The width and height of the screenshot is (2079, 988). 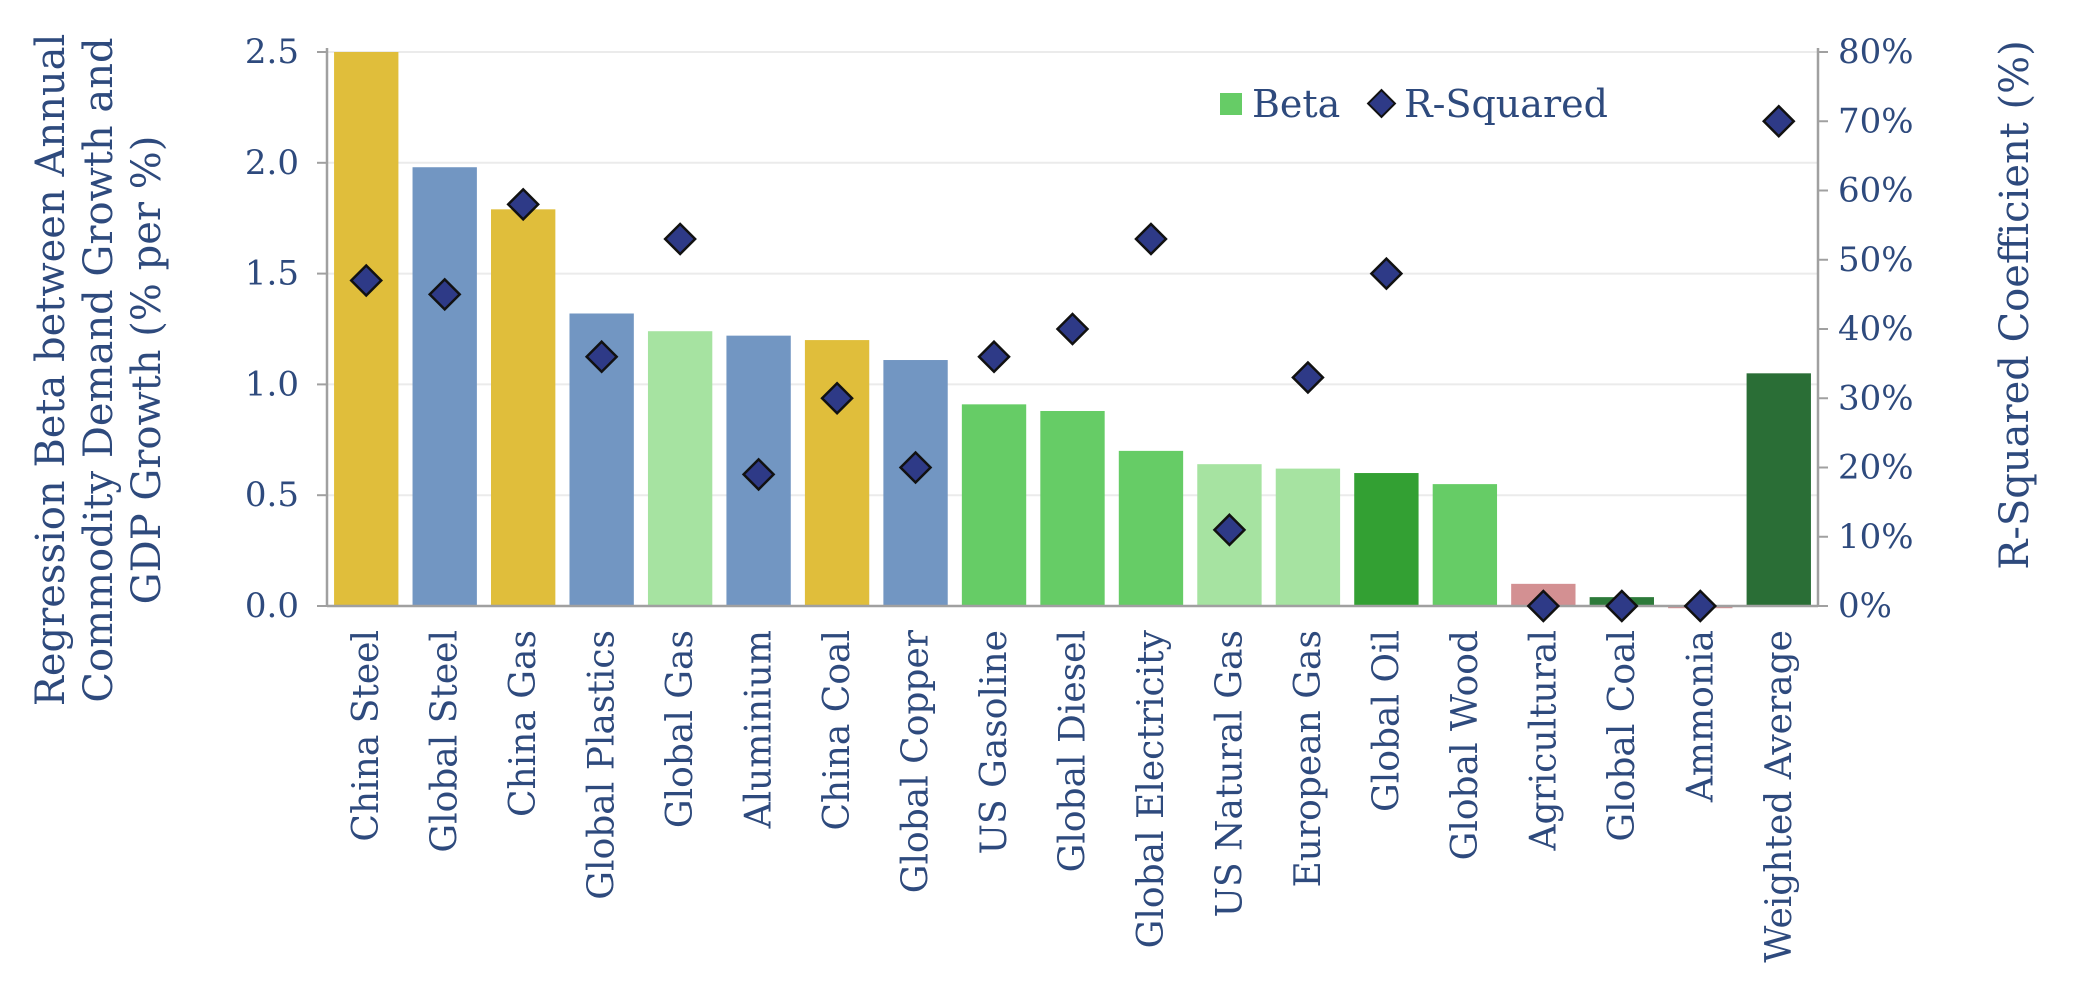 What do you see at coordinates (272, 163) in the screenshot?
I see `left-tick-label: 2.0` at bounding box center [272, 163].